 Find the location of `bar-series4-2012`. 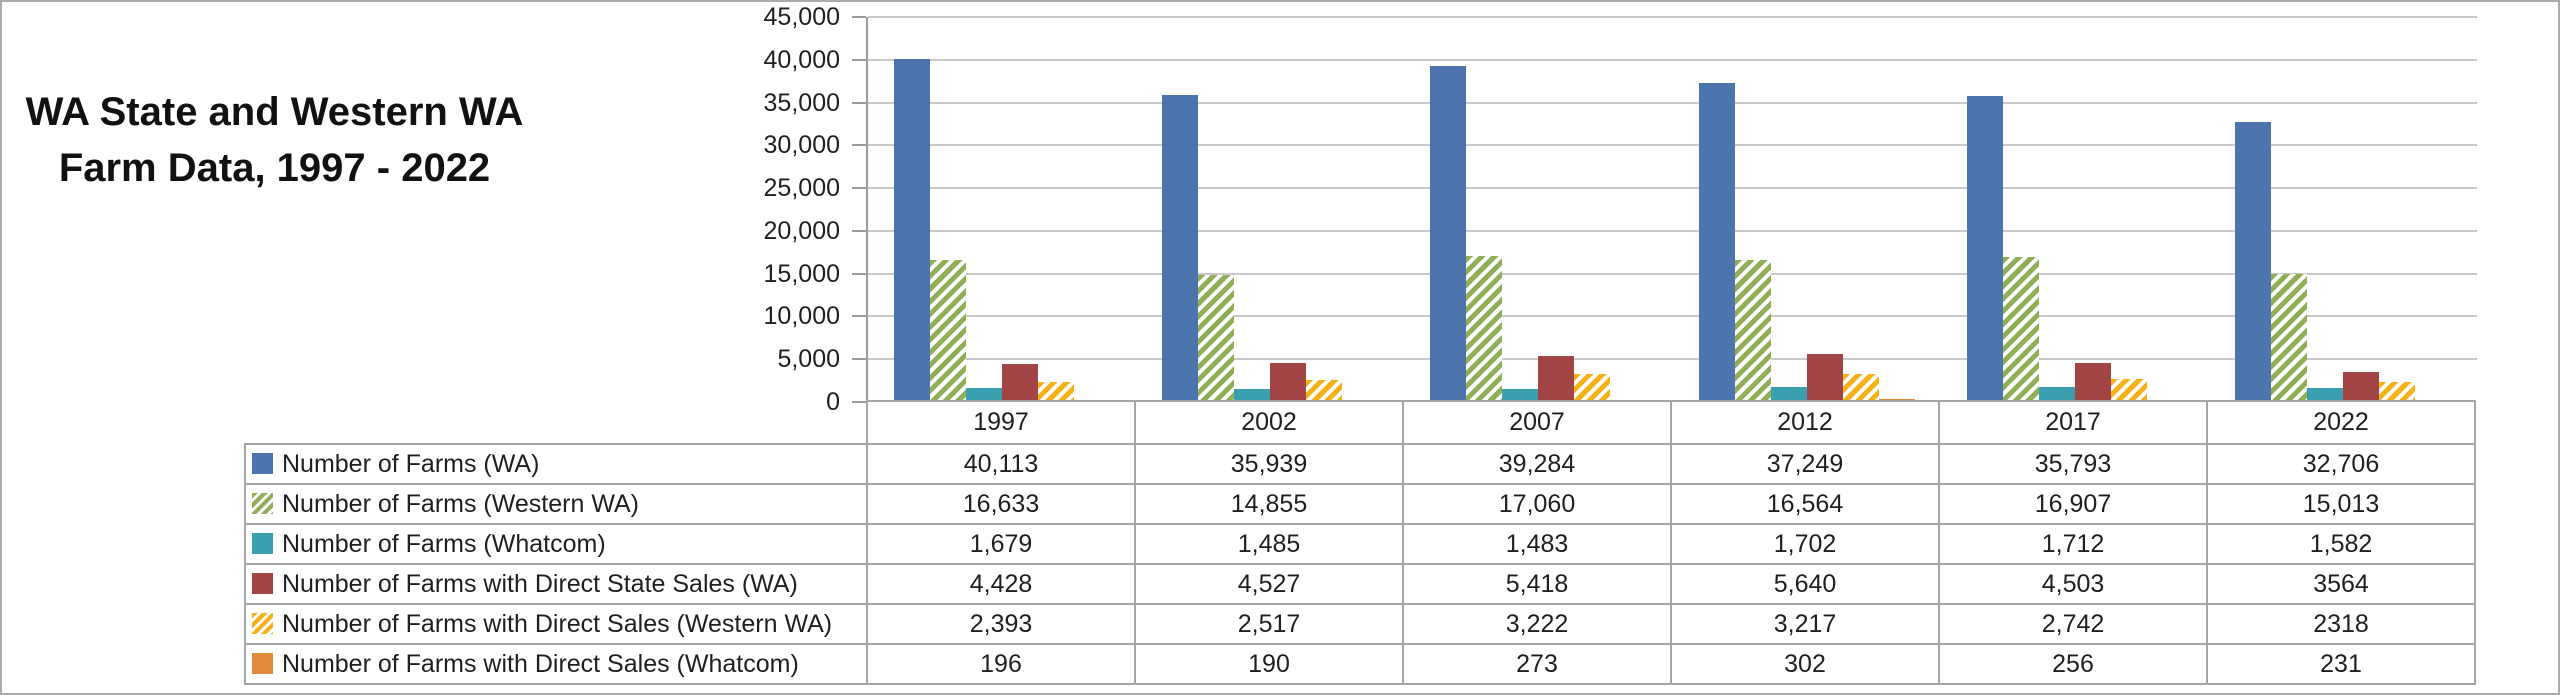

bar-series4-2012 is located at coordinates (1824, 378).